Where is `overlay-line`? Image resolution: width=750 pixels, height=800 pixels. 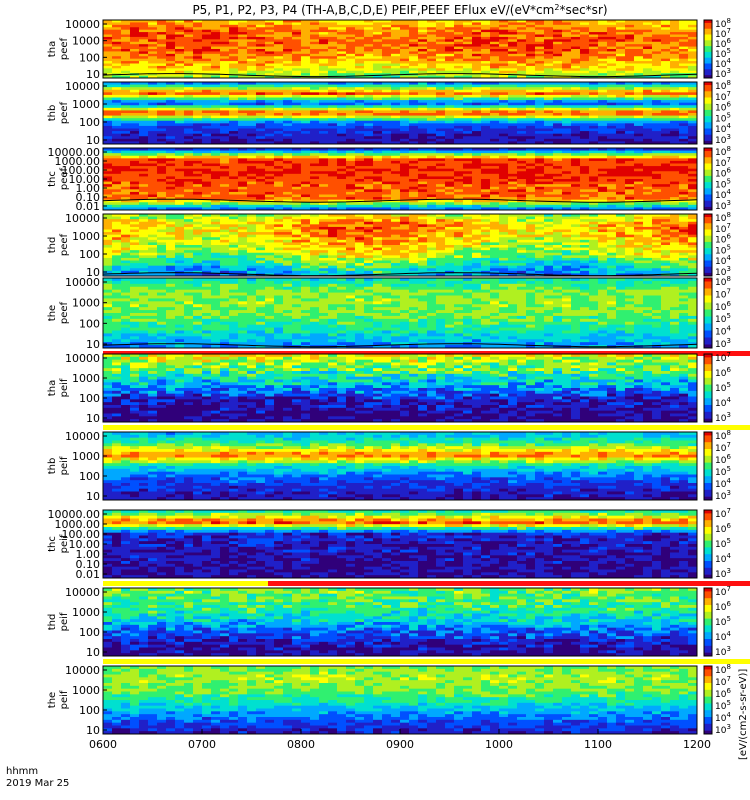
overlay-line is located at coordinates (400, 75).